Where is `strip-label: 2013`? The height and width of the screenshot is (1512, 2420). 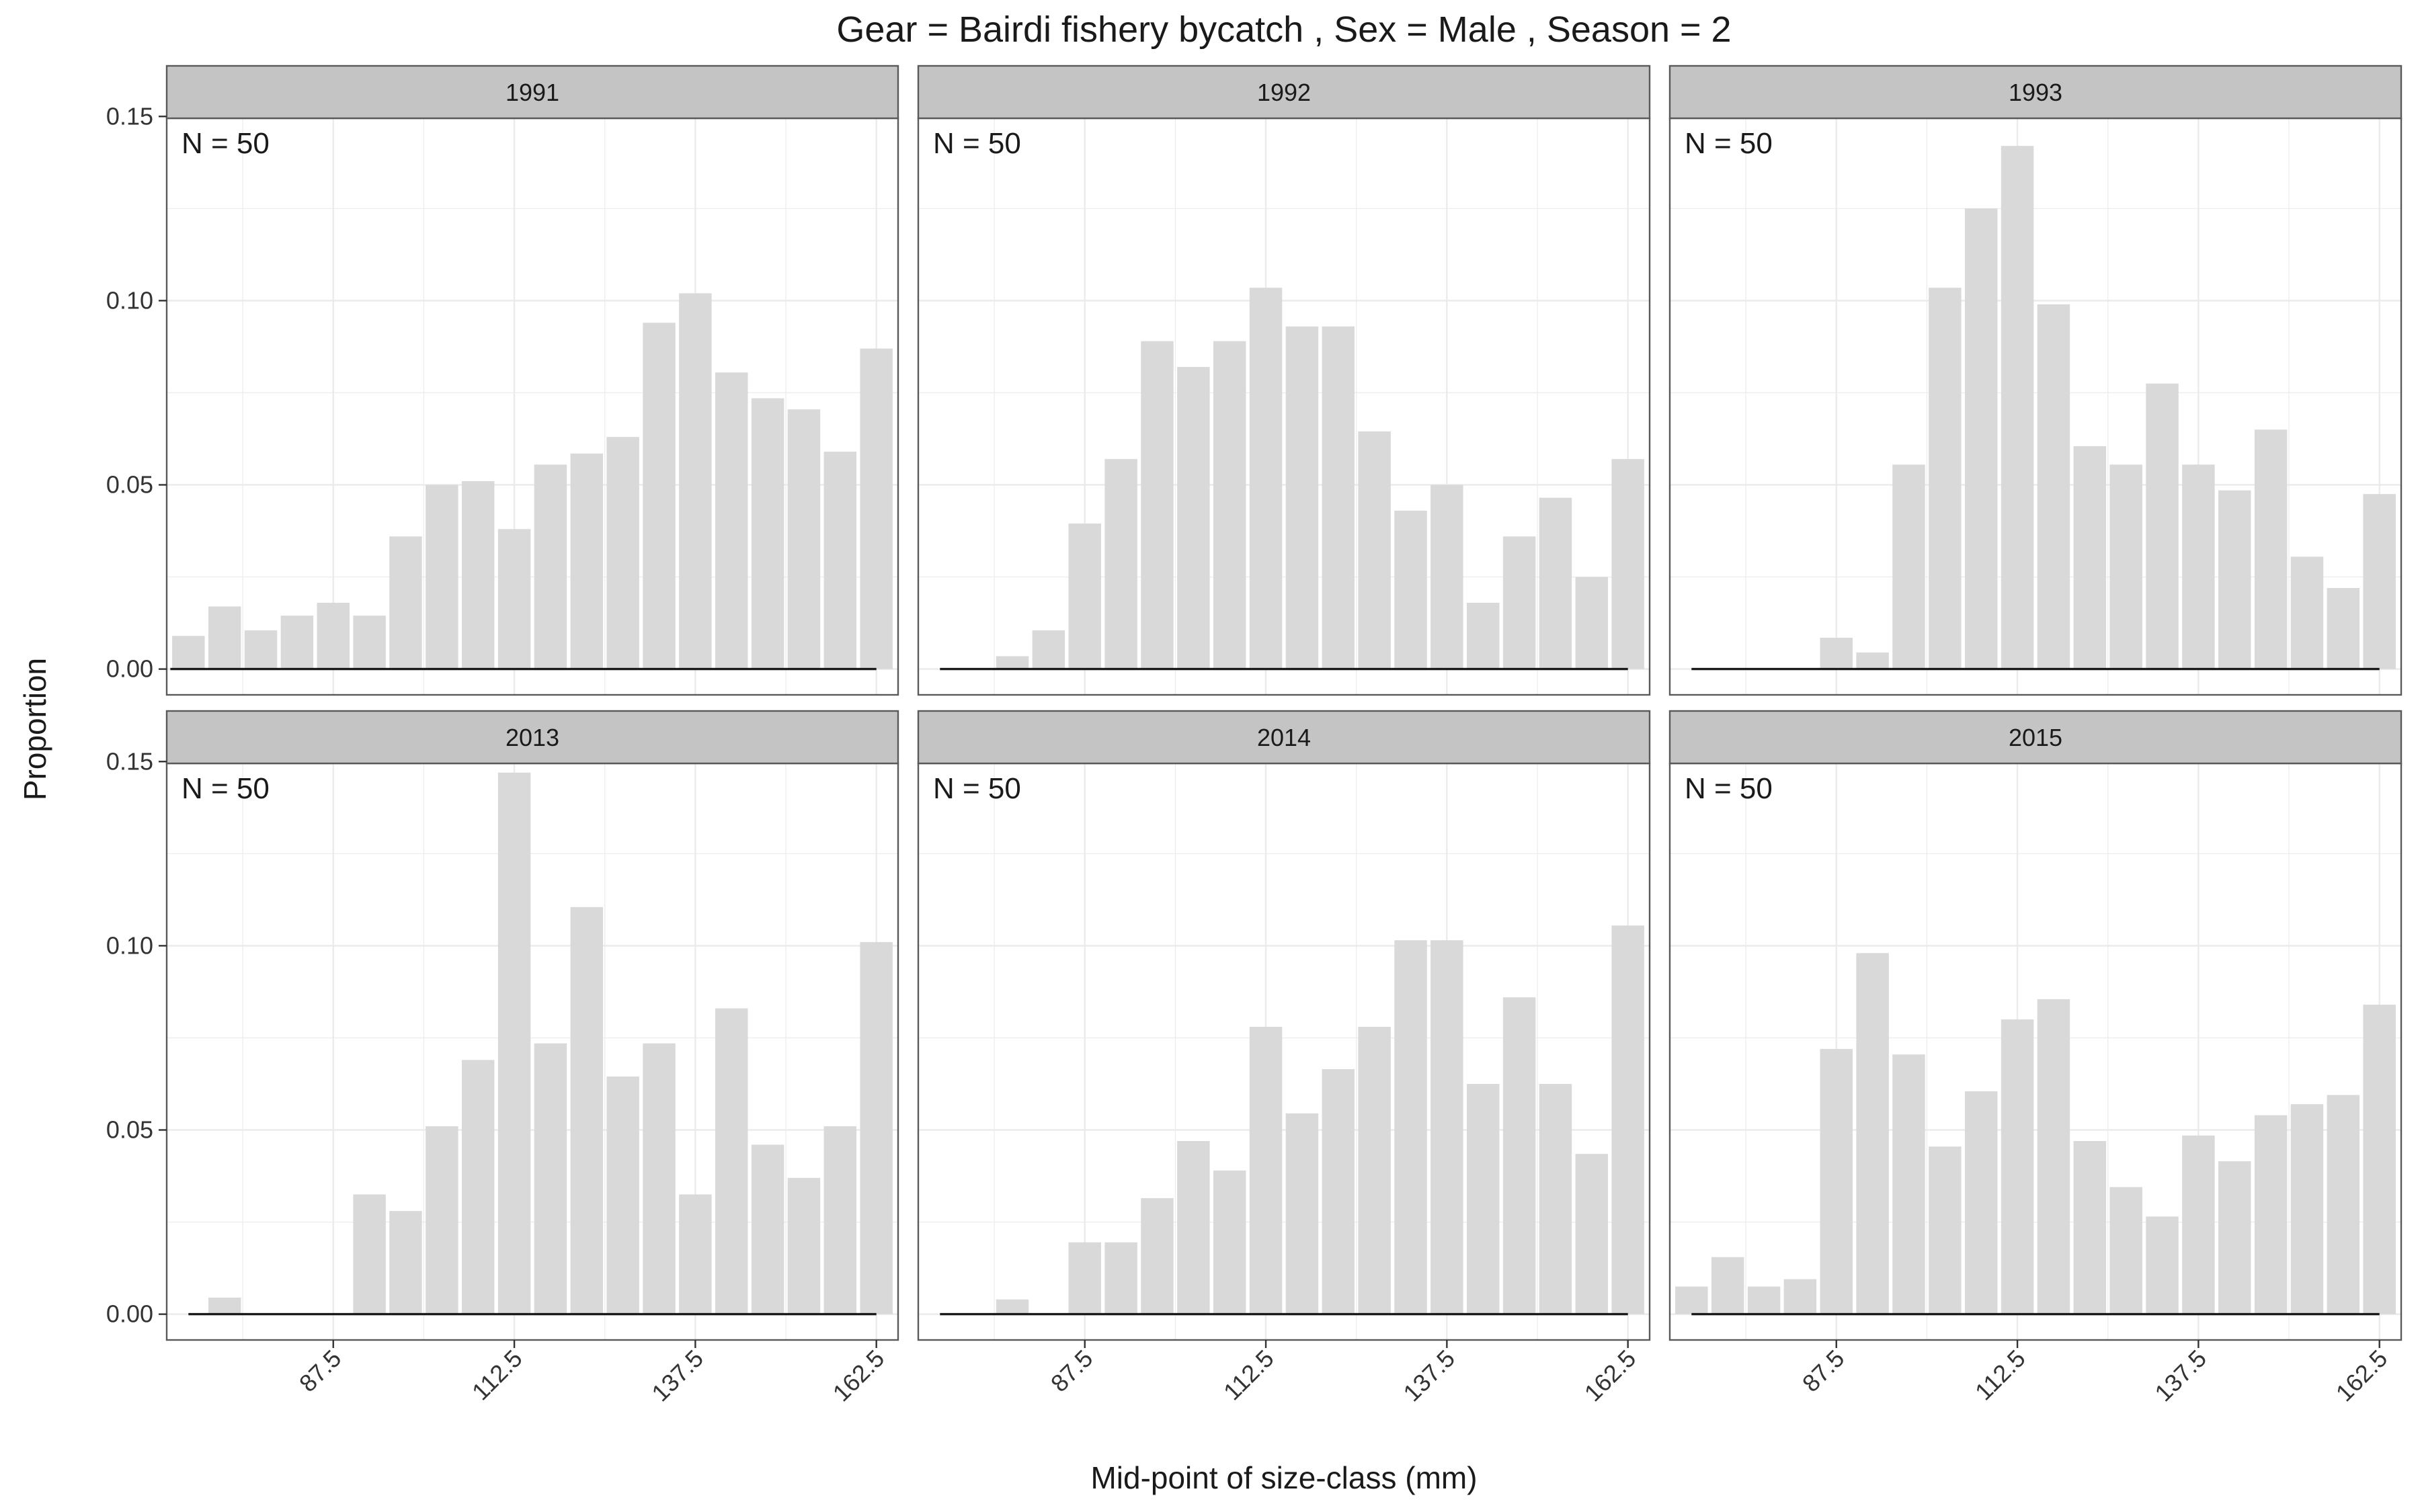
strip-label: 2013 is located at coordinates (532, 737).